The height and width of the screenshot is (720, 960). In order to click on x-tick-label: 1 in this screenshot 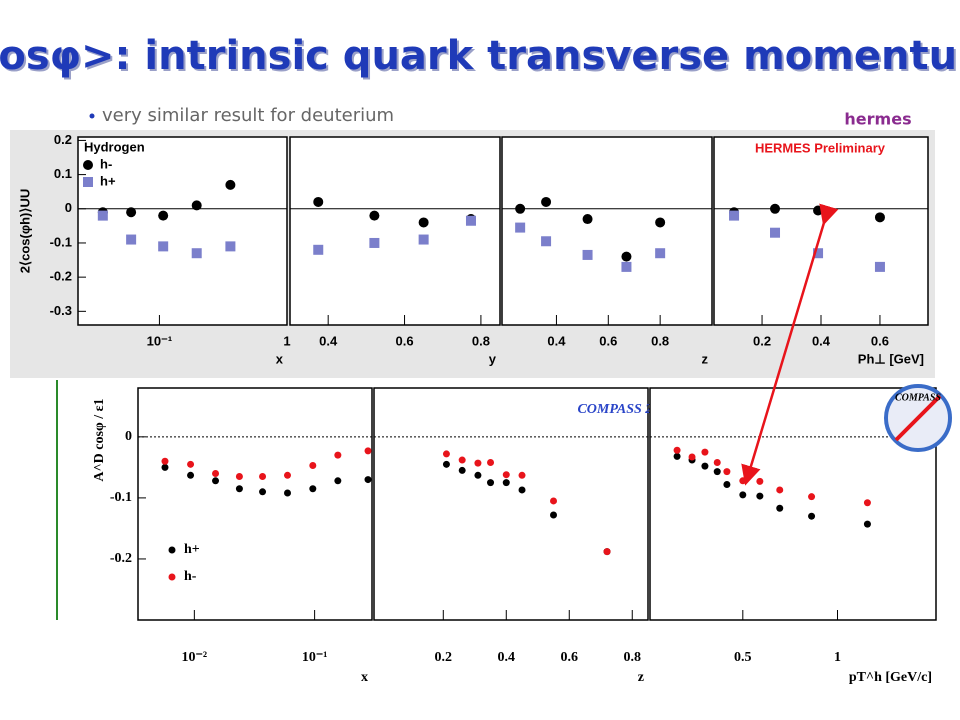, I will do `click(286, 340)`.